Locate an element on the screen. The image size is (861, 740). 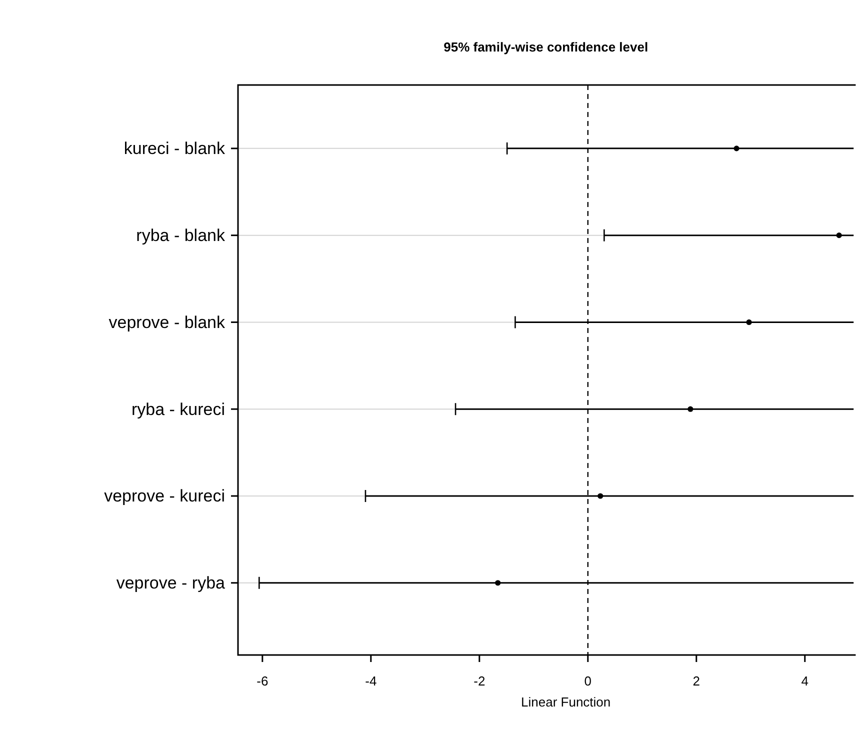
x-tick-label: -2 is located at coordinates (480, 681).